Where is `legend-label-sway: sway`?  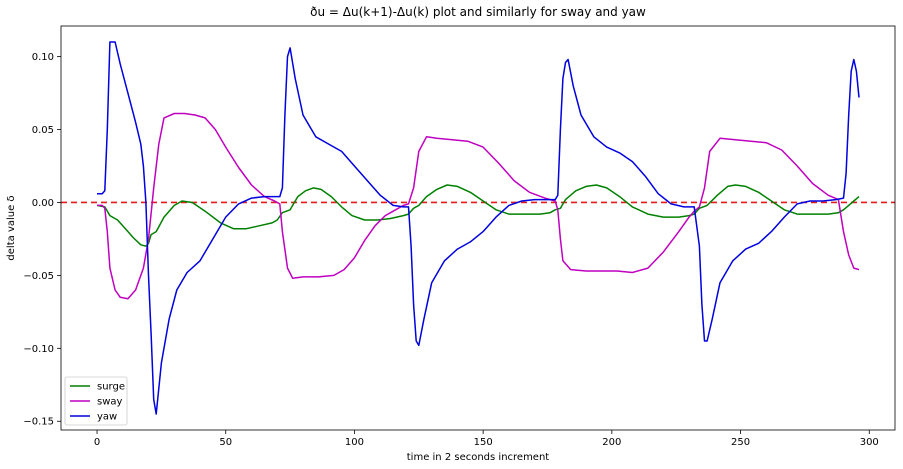
legend-label-sway: sway is located at coordinates (110, 402).